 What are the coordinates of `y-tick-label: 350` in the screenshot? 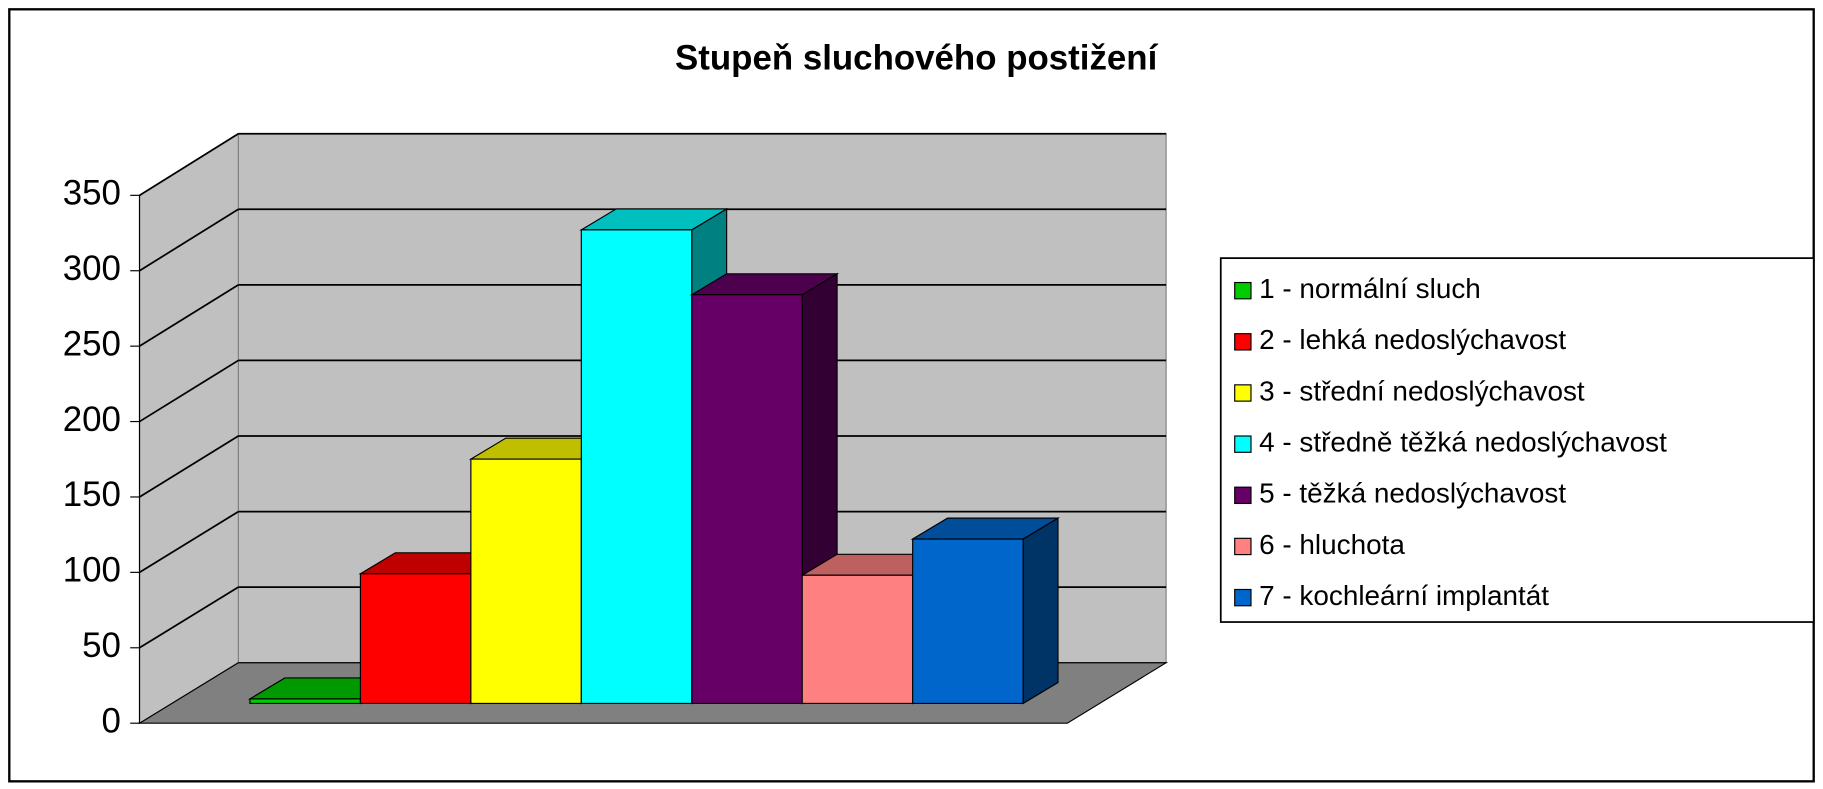 It's located at (92, 193).